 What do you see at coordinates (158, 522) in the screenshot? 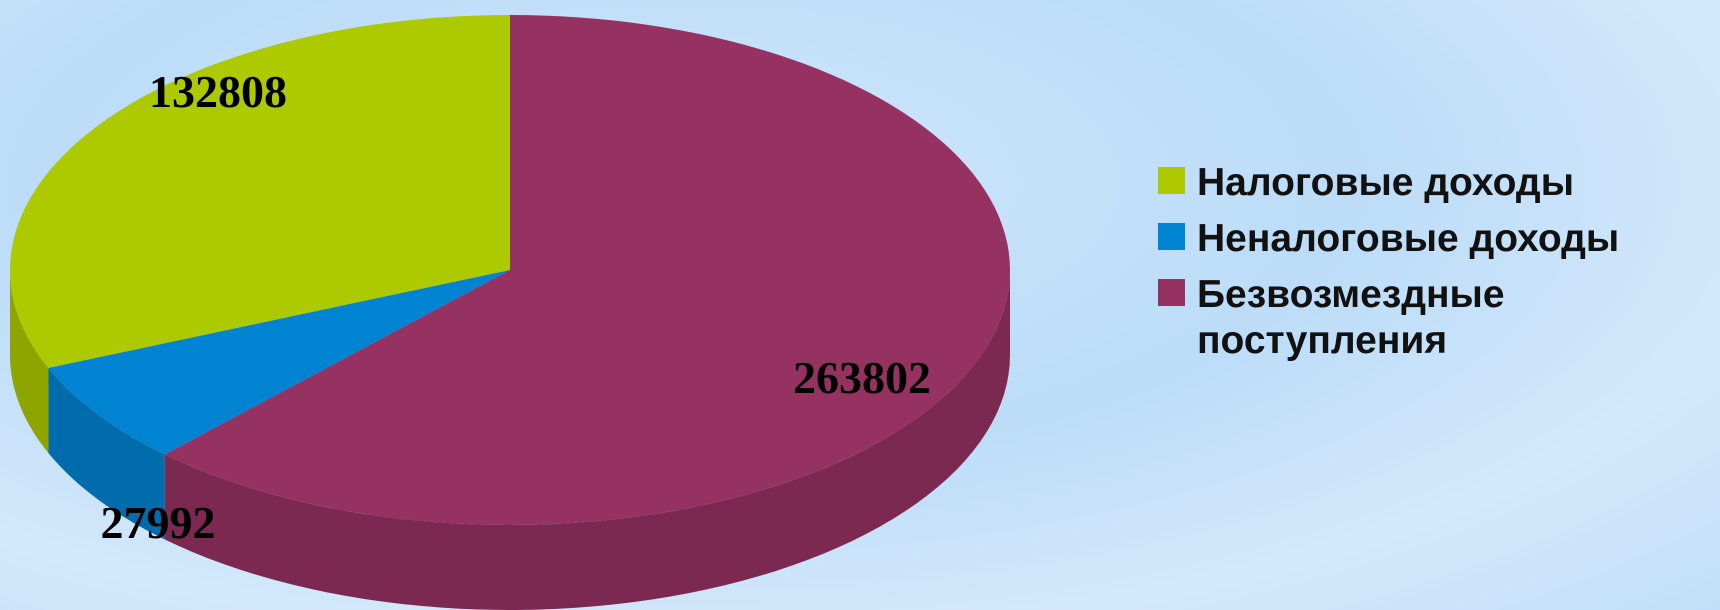
I see `data-label: 27992` at bounding box center [158, 522].